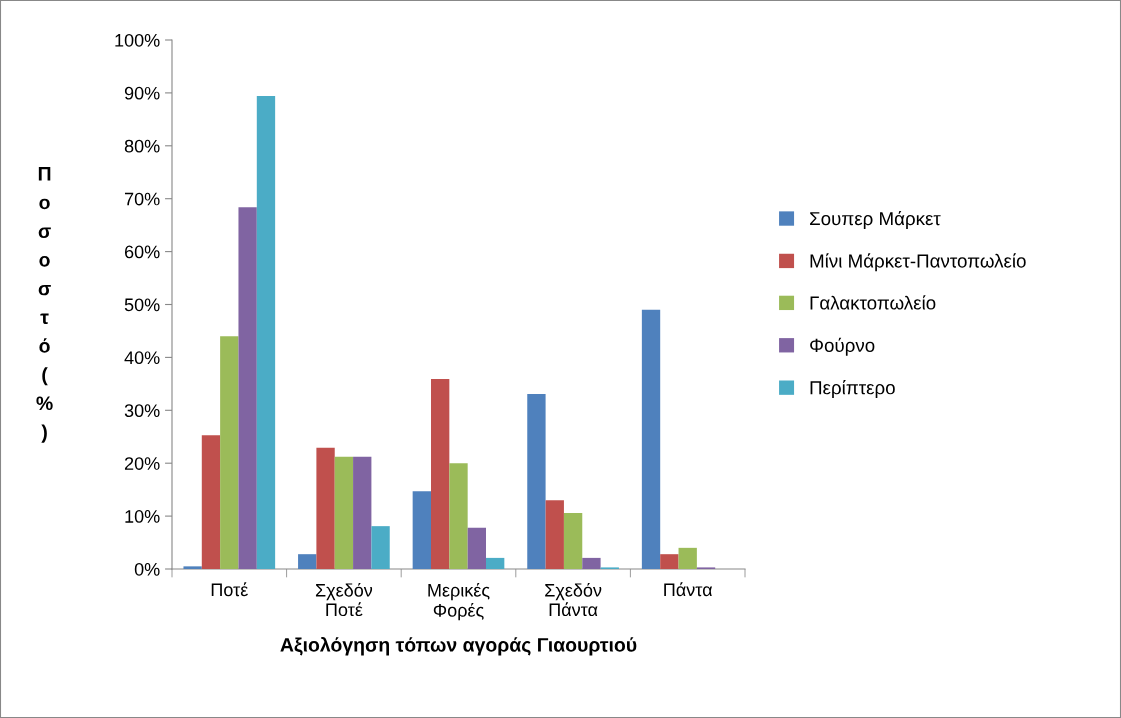 Image resolution: width=1121 pixels, height=718 pixels. Describe the element at coordinates (142, 411) in the screenshot. I see `y-tick-label: 30%` at that location.